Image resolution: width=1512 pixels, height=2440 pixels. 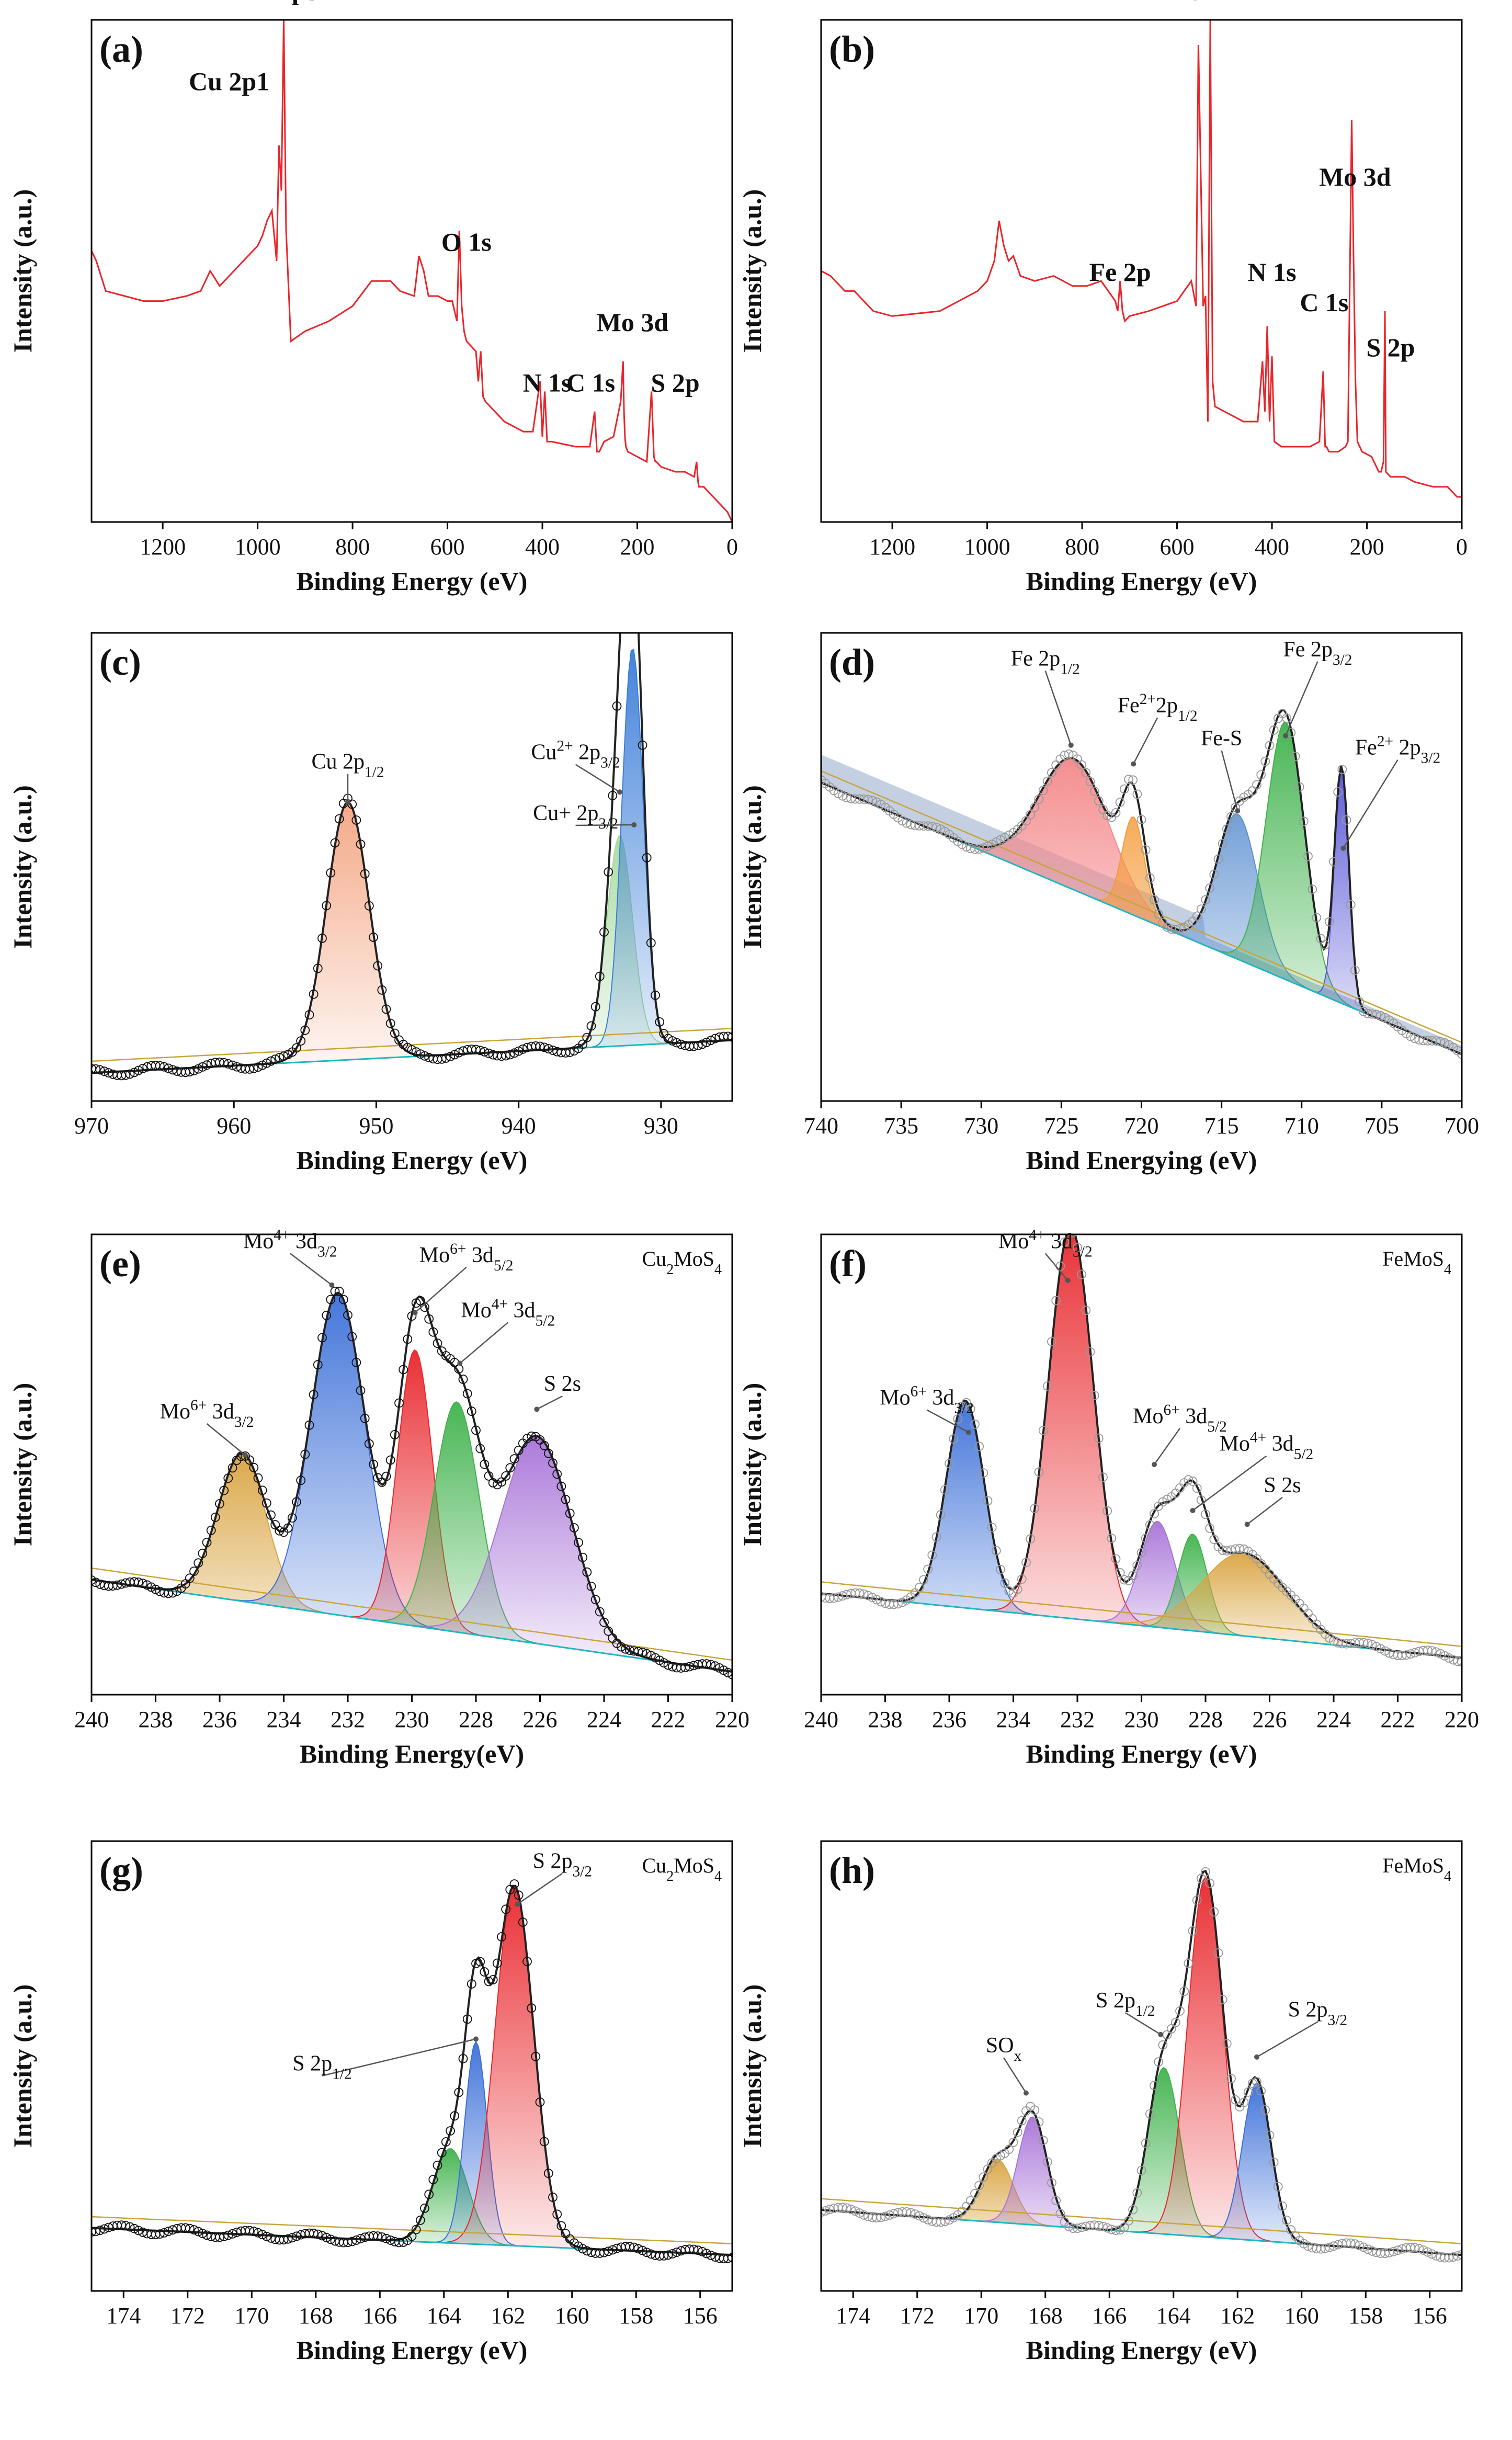 I want to click on x-tick-label: 156, so click(x=700, y=2316).